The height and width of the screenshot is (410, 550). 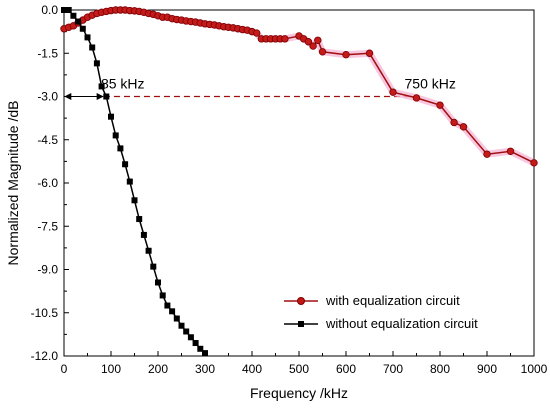 What do you see at coordinates (111, 369) in the screenshot?
I see `x-tick-label: 100` at bounding box center [111, 369].